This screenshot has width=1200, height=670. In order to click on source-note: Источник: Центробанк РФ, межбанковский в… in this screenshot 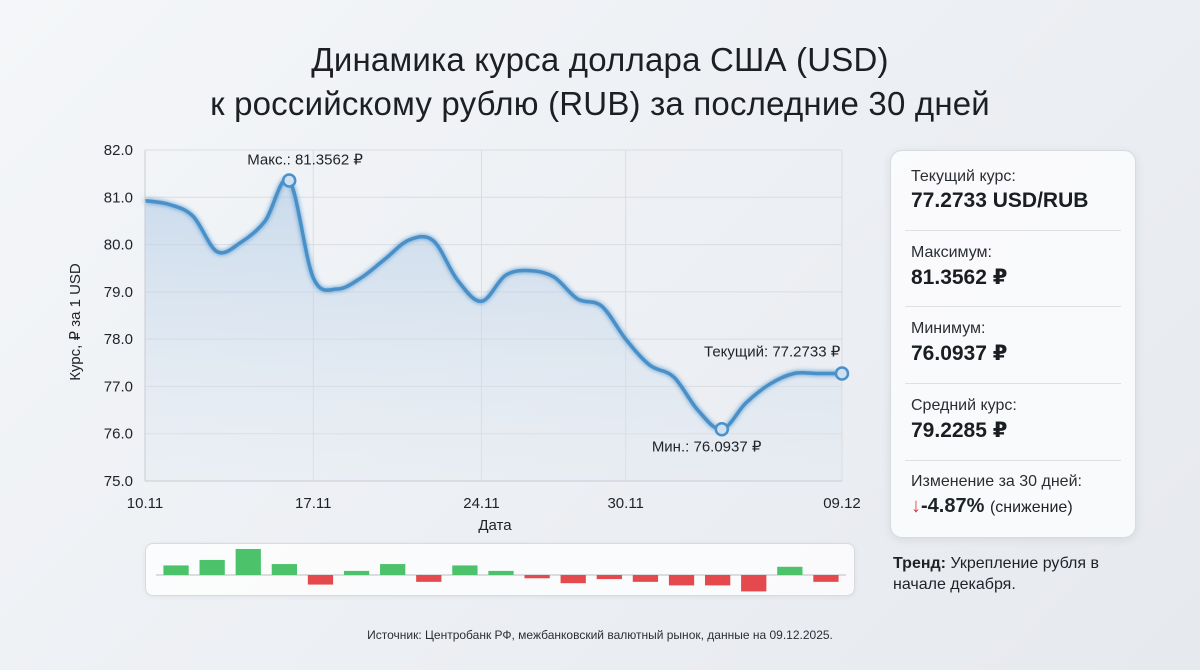, I will do `click(600, 635)`.